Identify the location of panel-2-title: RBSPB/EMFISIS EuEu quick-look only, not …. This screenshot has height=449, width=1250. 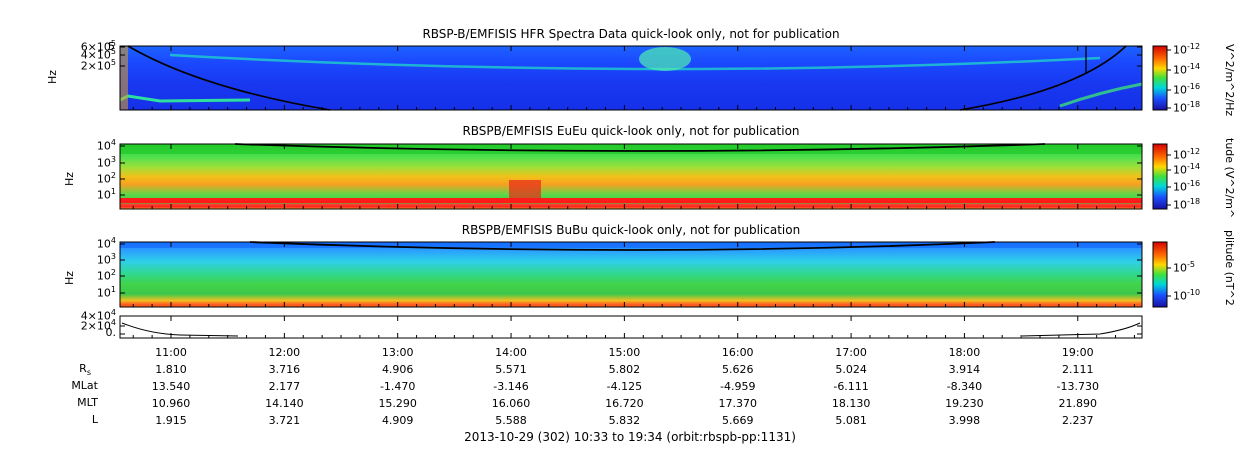
(631, 131).